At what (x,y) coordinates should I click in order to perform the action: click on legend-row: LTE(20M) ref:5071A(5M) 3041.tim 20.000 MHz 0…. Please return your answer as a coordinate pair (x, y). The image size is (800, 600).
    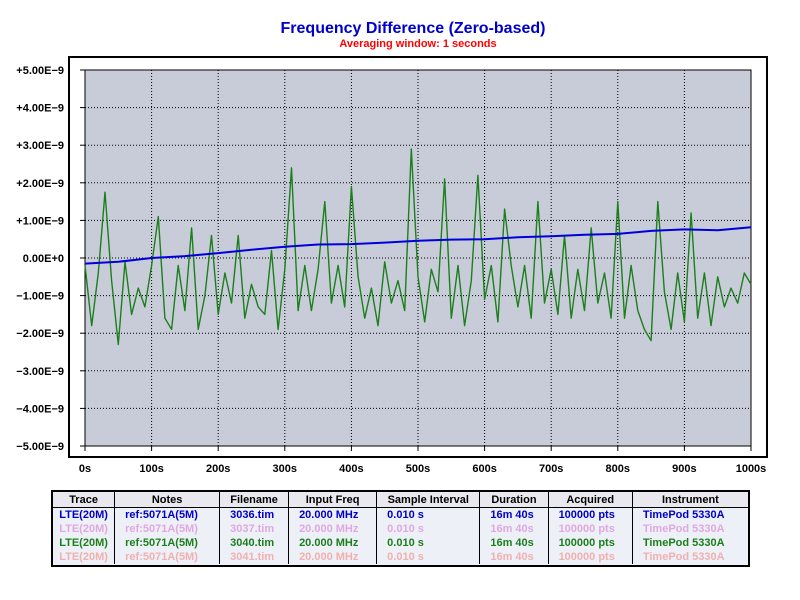
    Looking at the image, I should click on (400, 557).